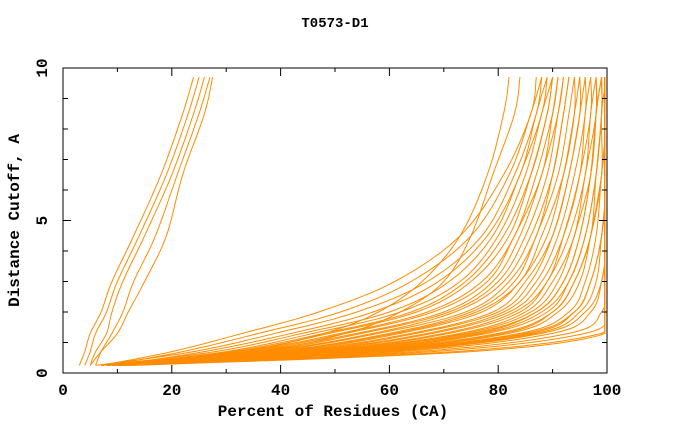 The width and height of the screenshot is (680, 440). I want to click on x-tick-label: 0, so click(63, 391).